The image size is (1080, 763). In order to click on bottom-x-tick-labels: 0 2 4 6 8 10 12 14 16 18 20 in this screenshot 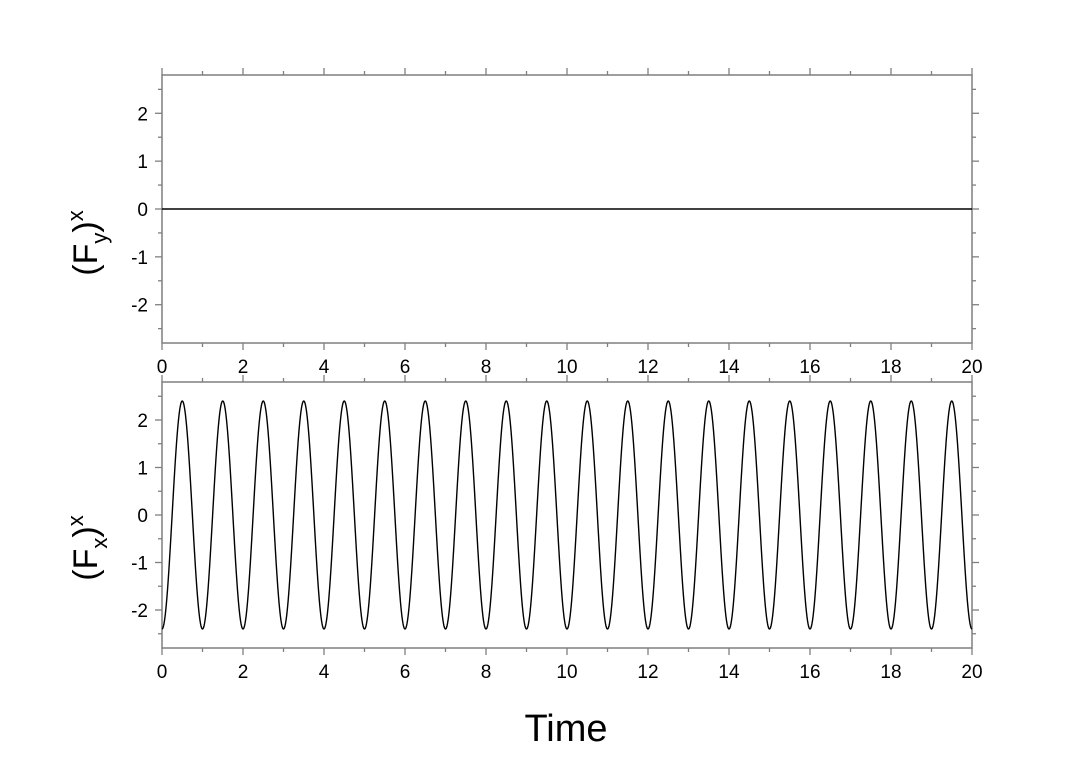, I will do `click(570, 672)`.